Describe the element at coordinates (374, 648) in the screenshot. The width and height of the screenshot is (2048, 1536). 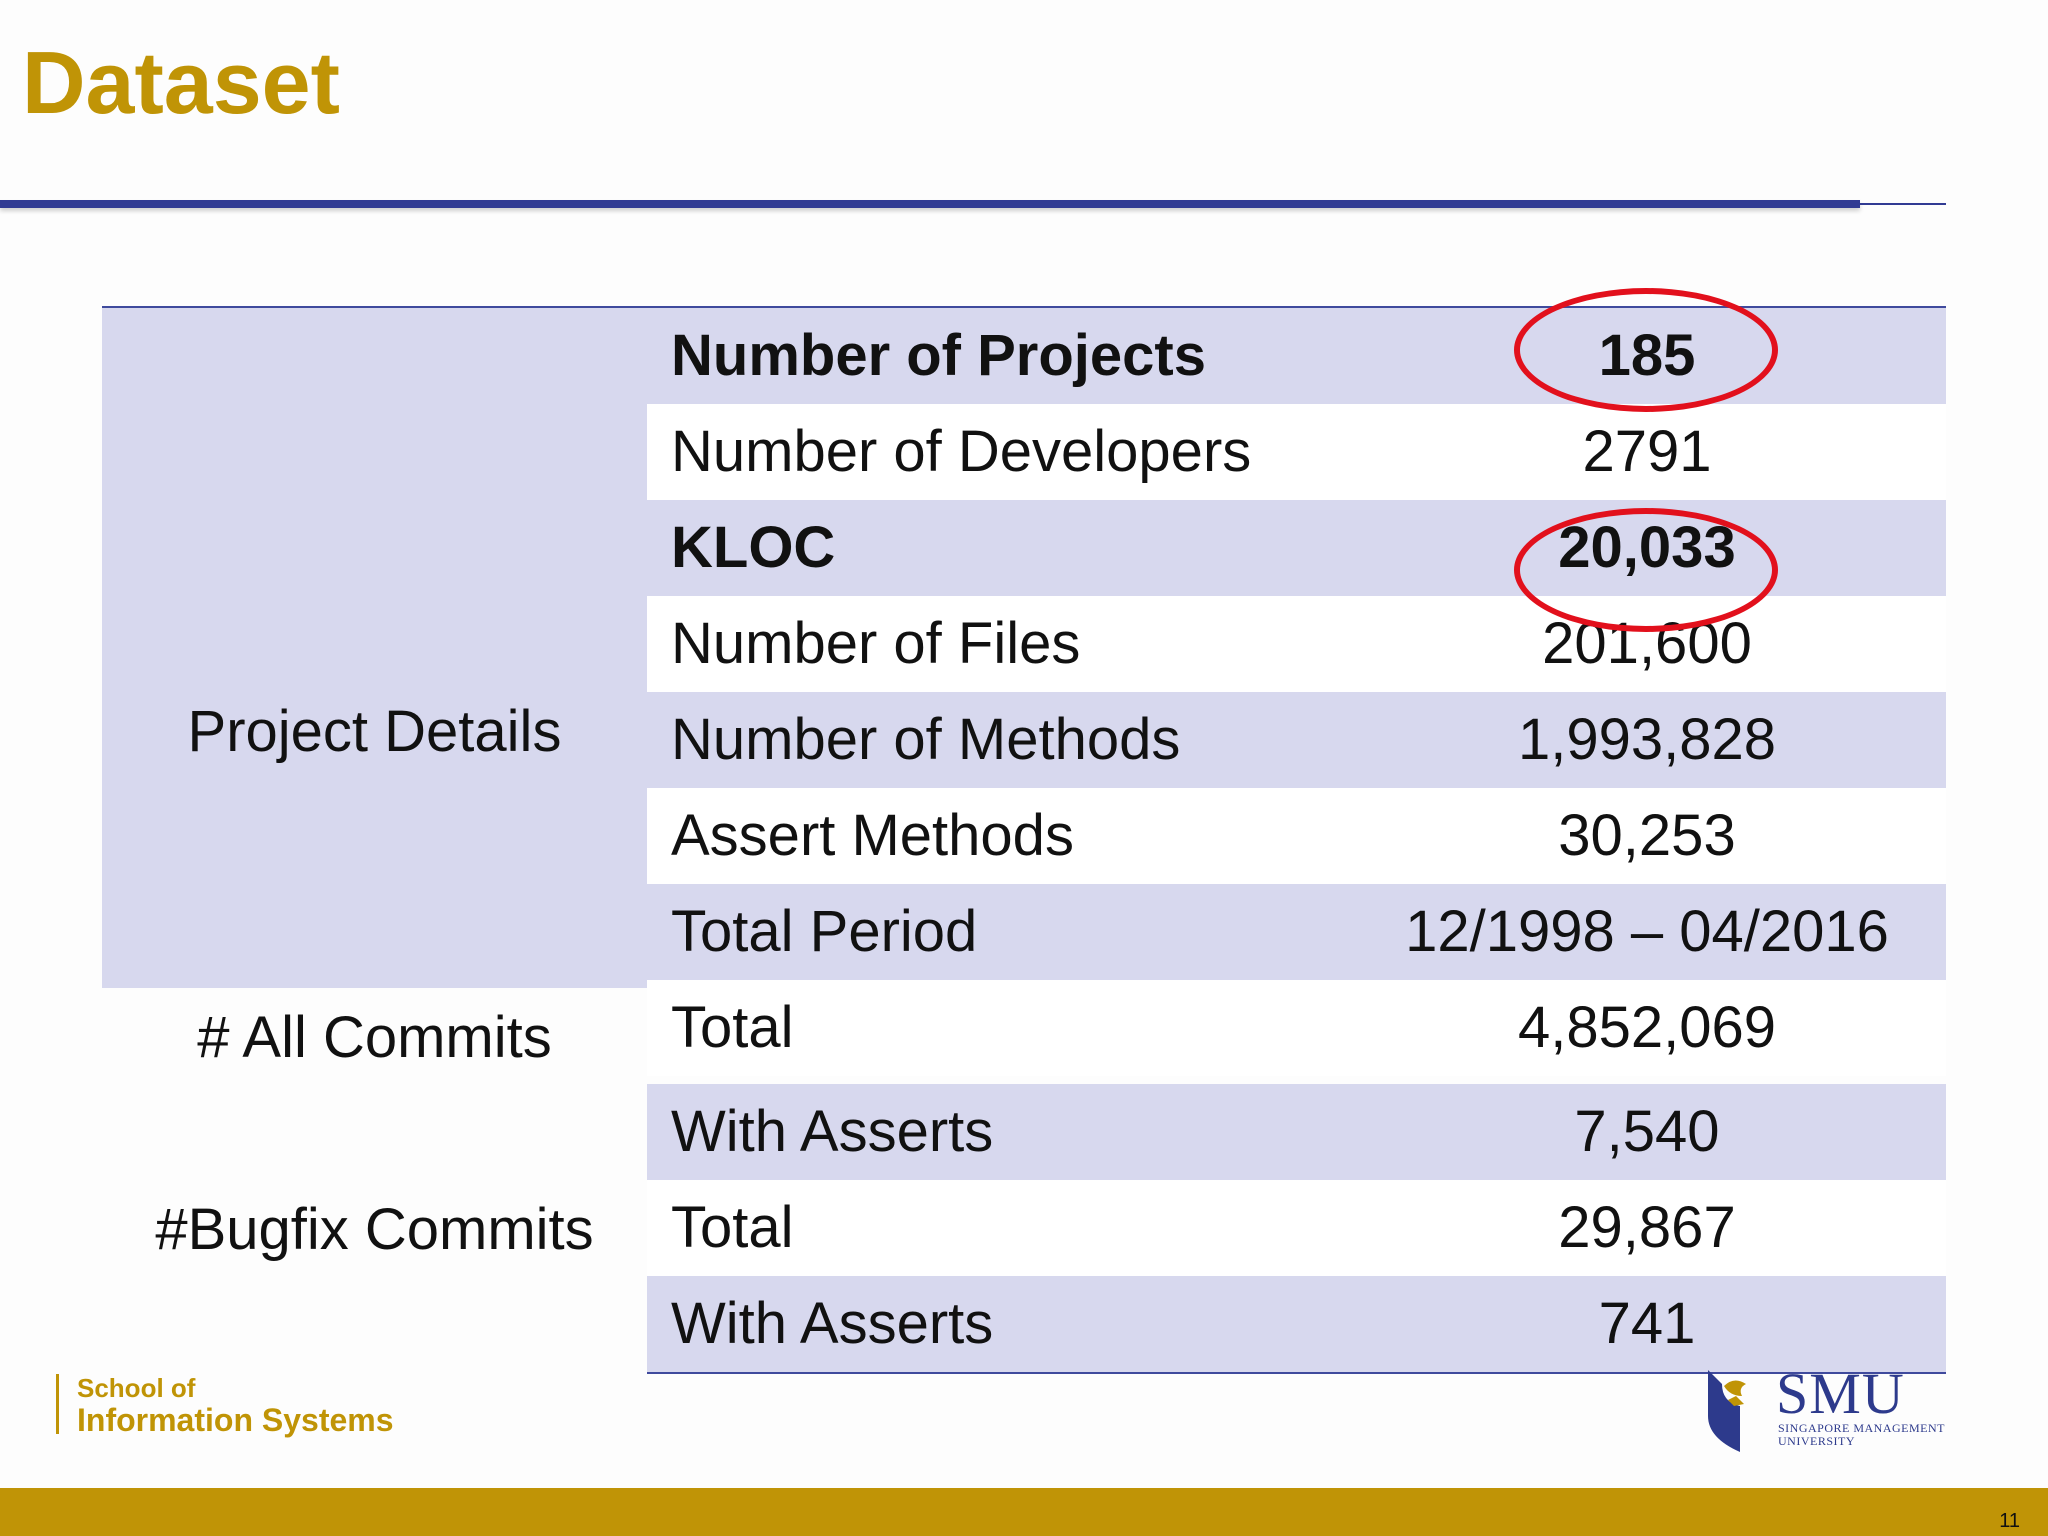
I see `project-details-group-cell` at that location.